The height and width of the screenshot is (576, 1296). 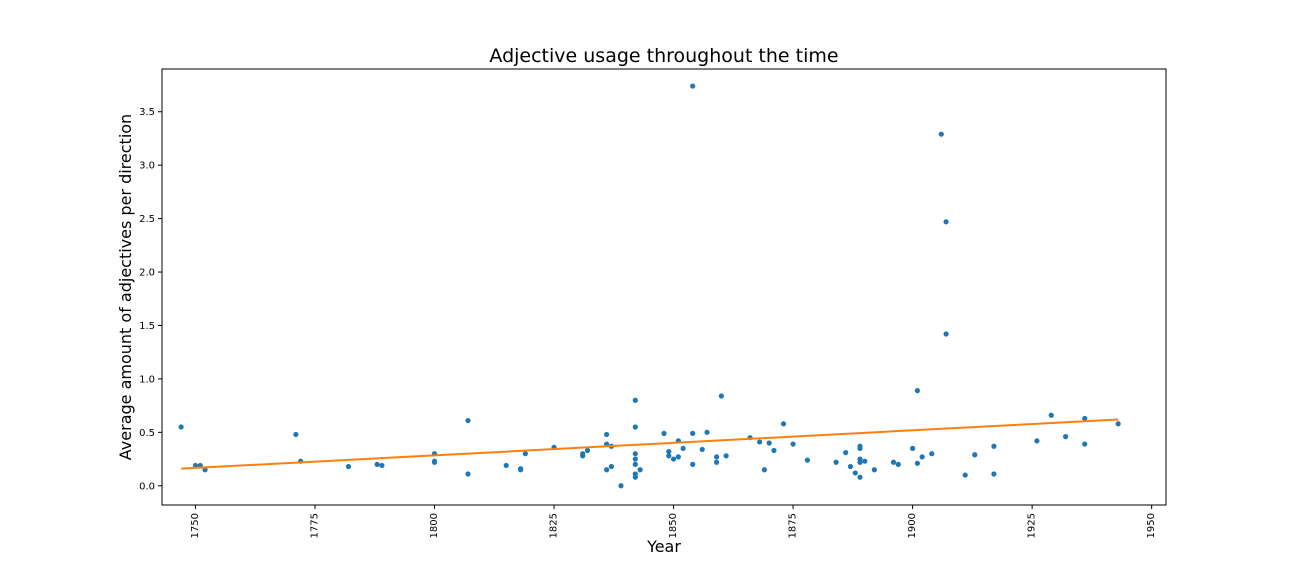 What do you see at coordinates (147, 379) in the screenshot?
I see `y-tick-label: 1.0` at bounding box center [147, 379].